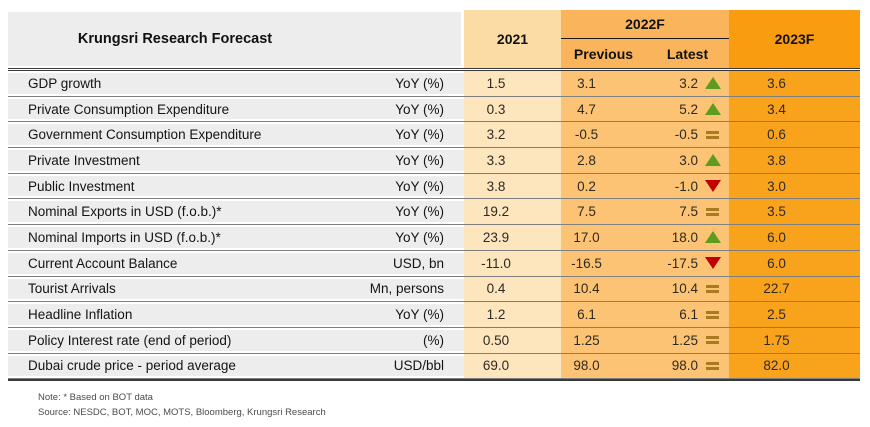 This screenshot has width=870, height=427. What do you see at coordinates (609, 212) in the screenshot?
I see `value-2022f-previous: 7.5` at bounding box center [609, 212].